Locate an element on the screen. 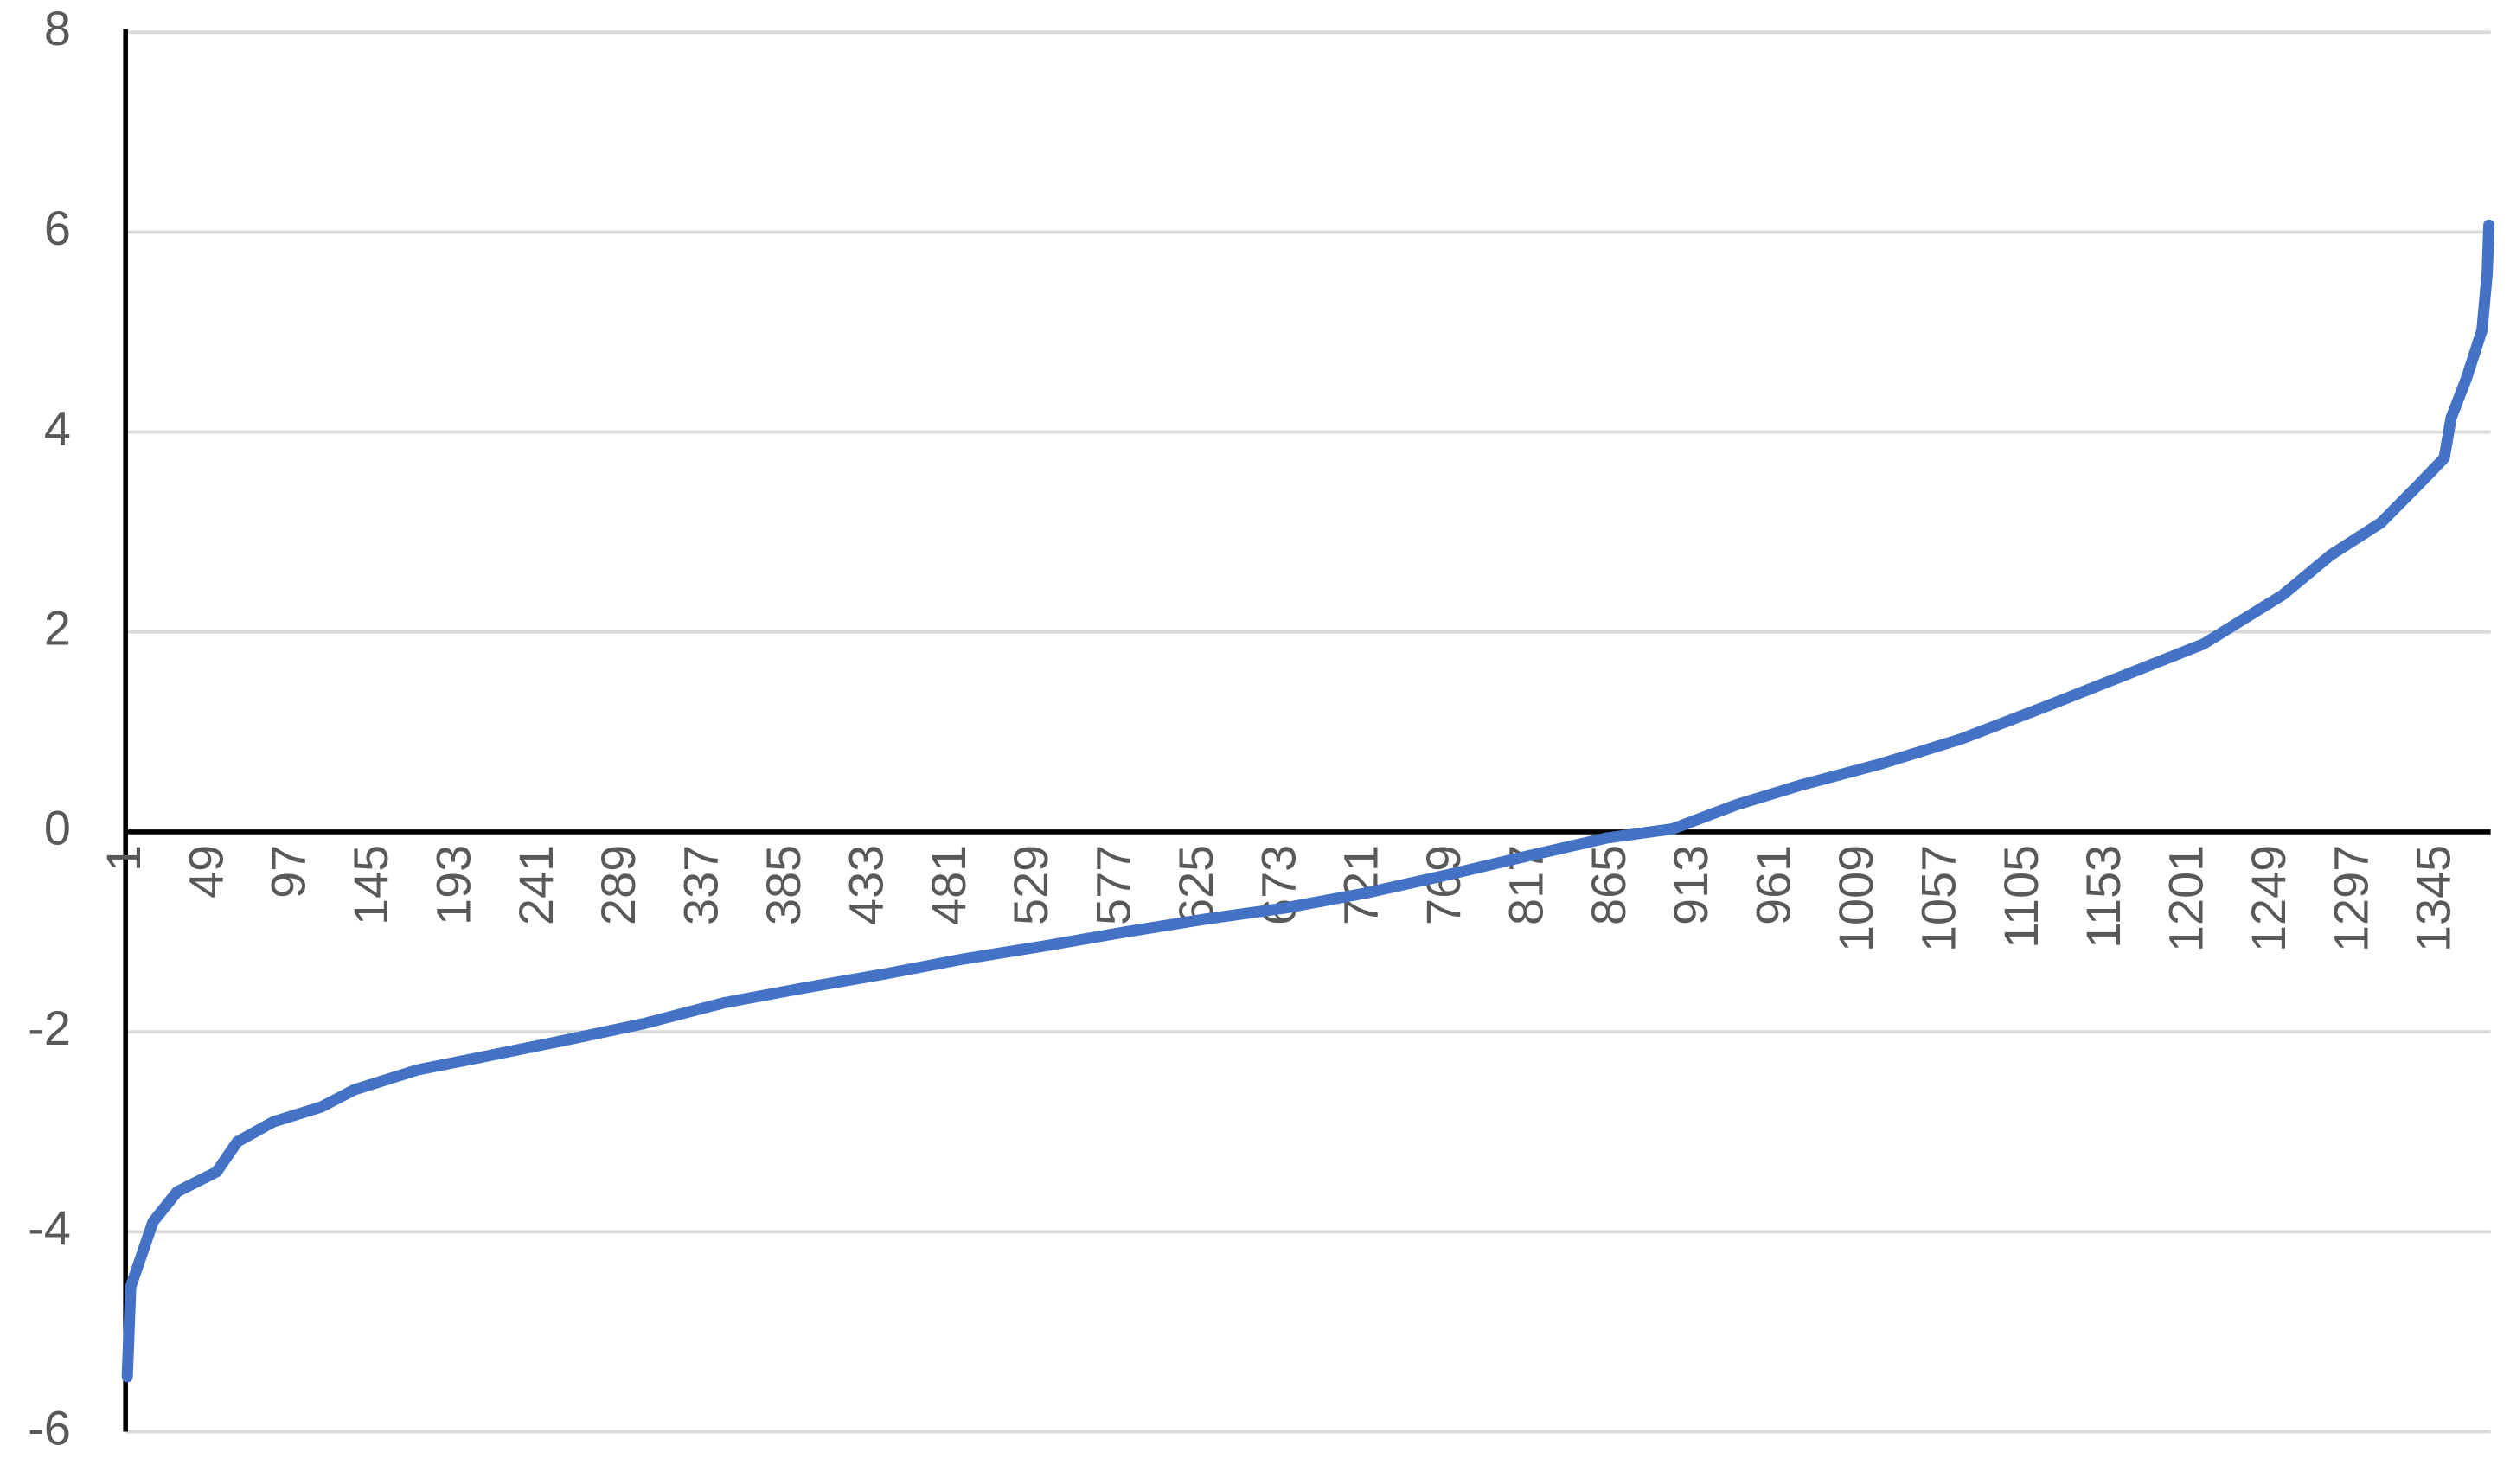 The height and width of the screenshot is (1484, 2510). x-tick-label: 433 is located at coordinates (865, 885).